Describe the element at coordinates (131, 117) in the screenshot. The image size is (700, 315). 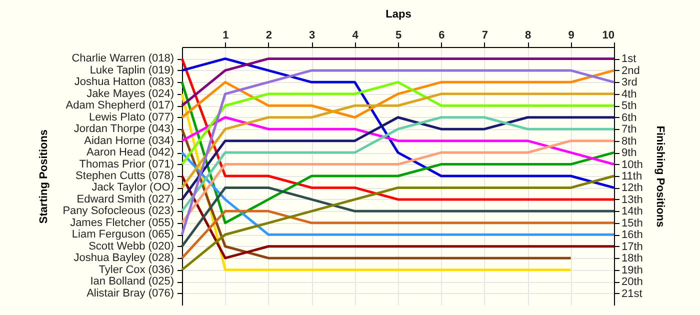
I see `text: Lewis Plato (077)` at that location.